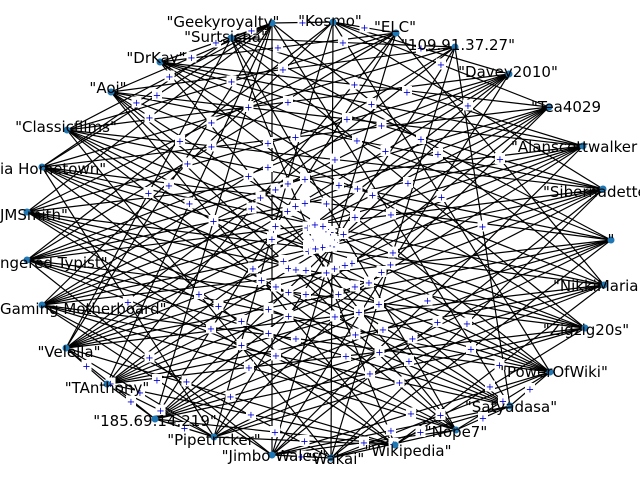  I want to click on edge-label-120: +, so click(355, 334).